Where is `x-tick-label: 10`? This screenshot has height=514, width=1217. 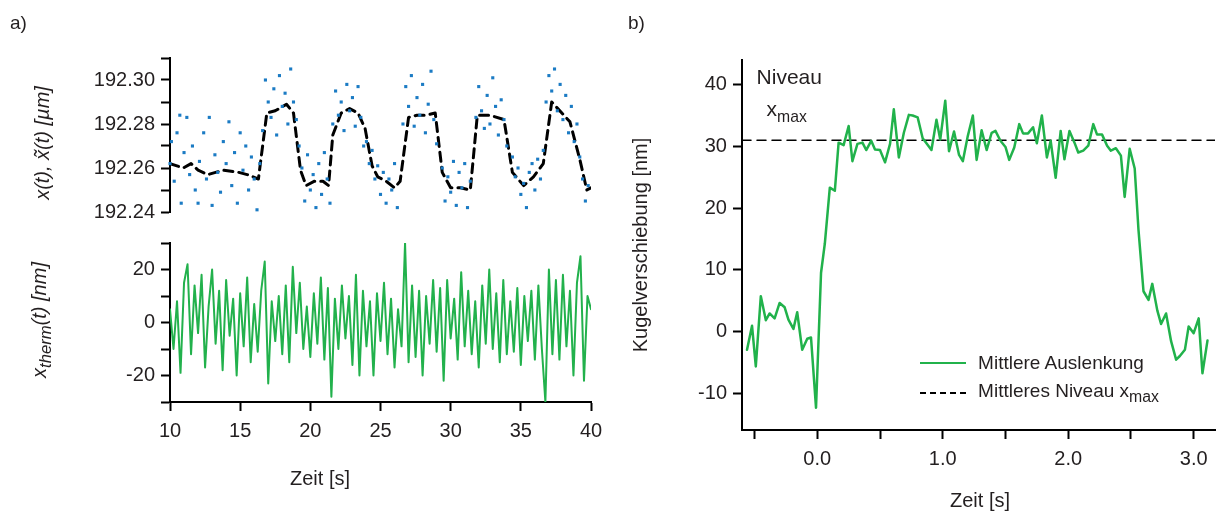 x-tick-label: 10 is located at coordinates (170, 429).